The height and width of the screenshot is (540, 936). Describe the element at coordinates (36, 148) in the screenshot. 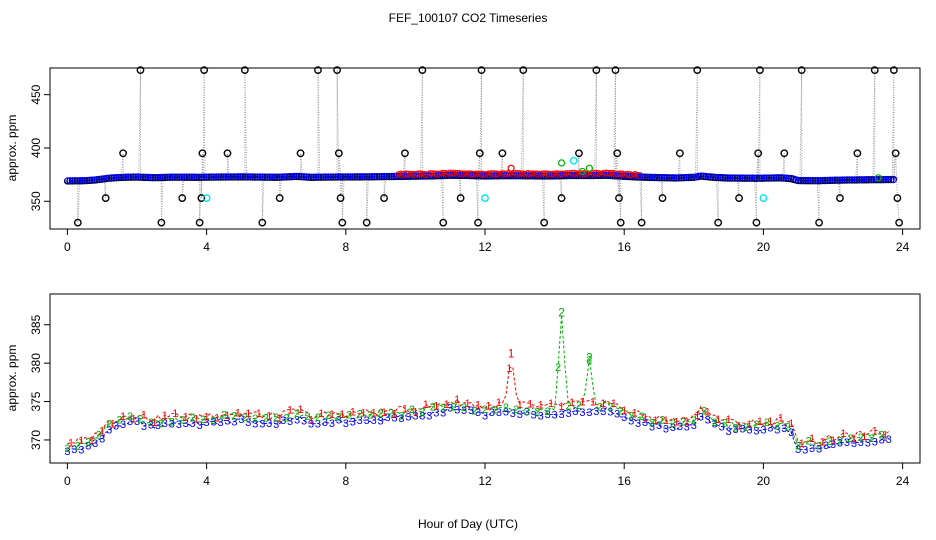

I see `top-y-tick-label: 400` at that location.